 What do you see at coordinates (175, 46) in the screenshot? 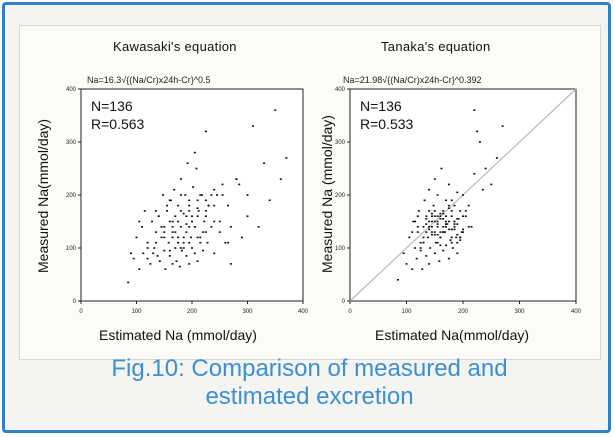
I see `left-chart-title: Kawasaki's equation` at bounding box center [175, 46].